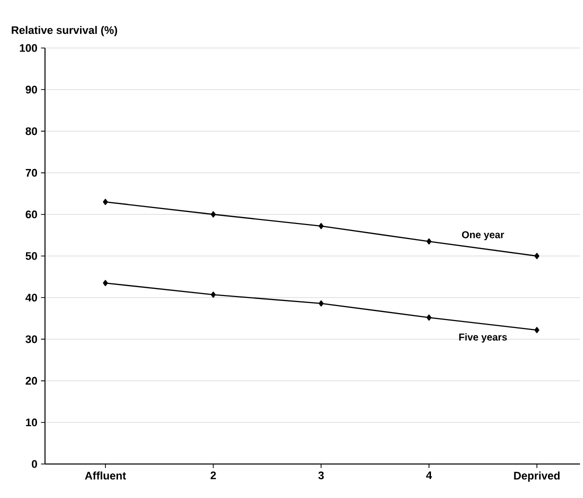 This screenshot has width=583, height=498. What do you see at coordinates (105, 476) in the screenshot?
I see `x-tick-label: Affluent` at bounding box center [105, 476].